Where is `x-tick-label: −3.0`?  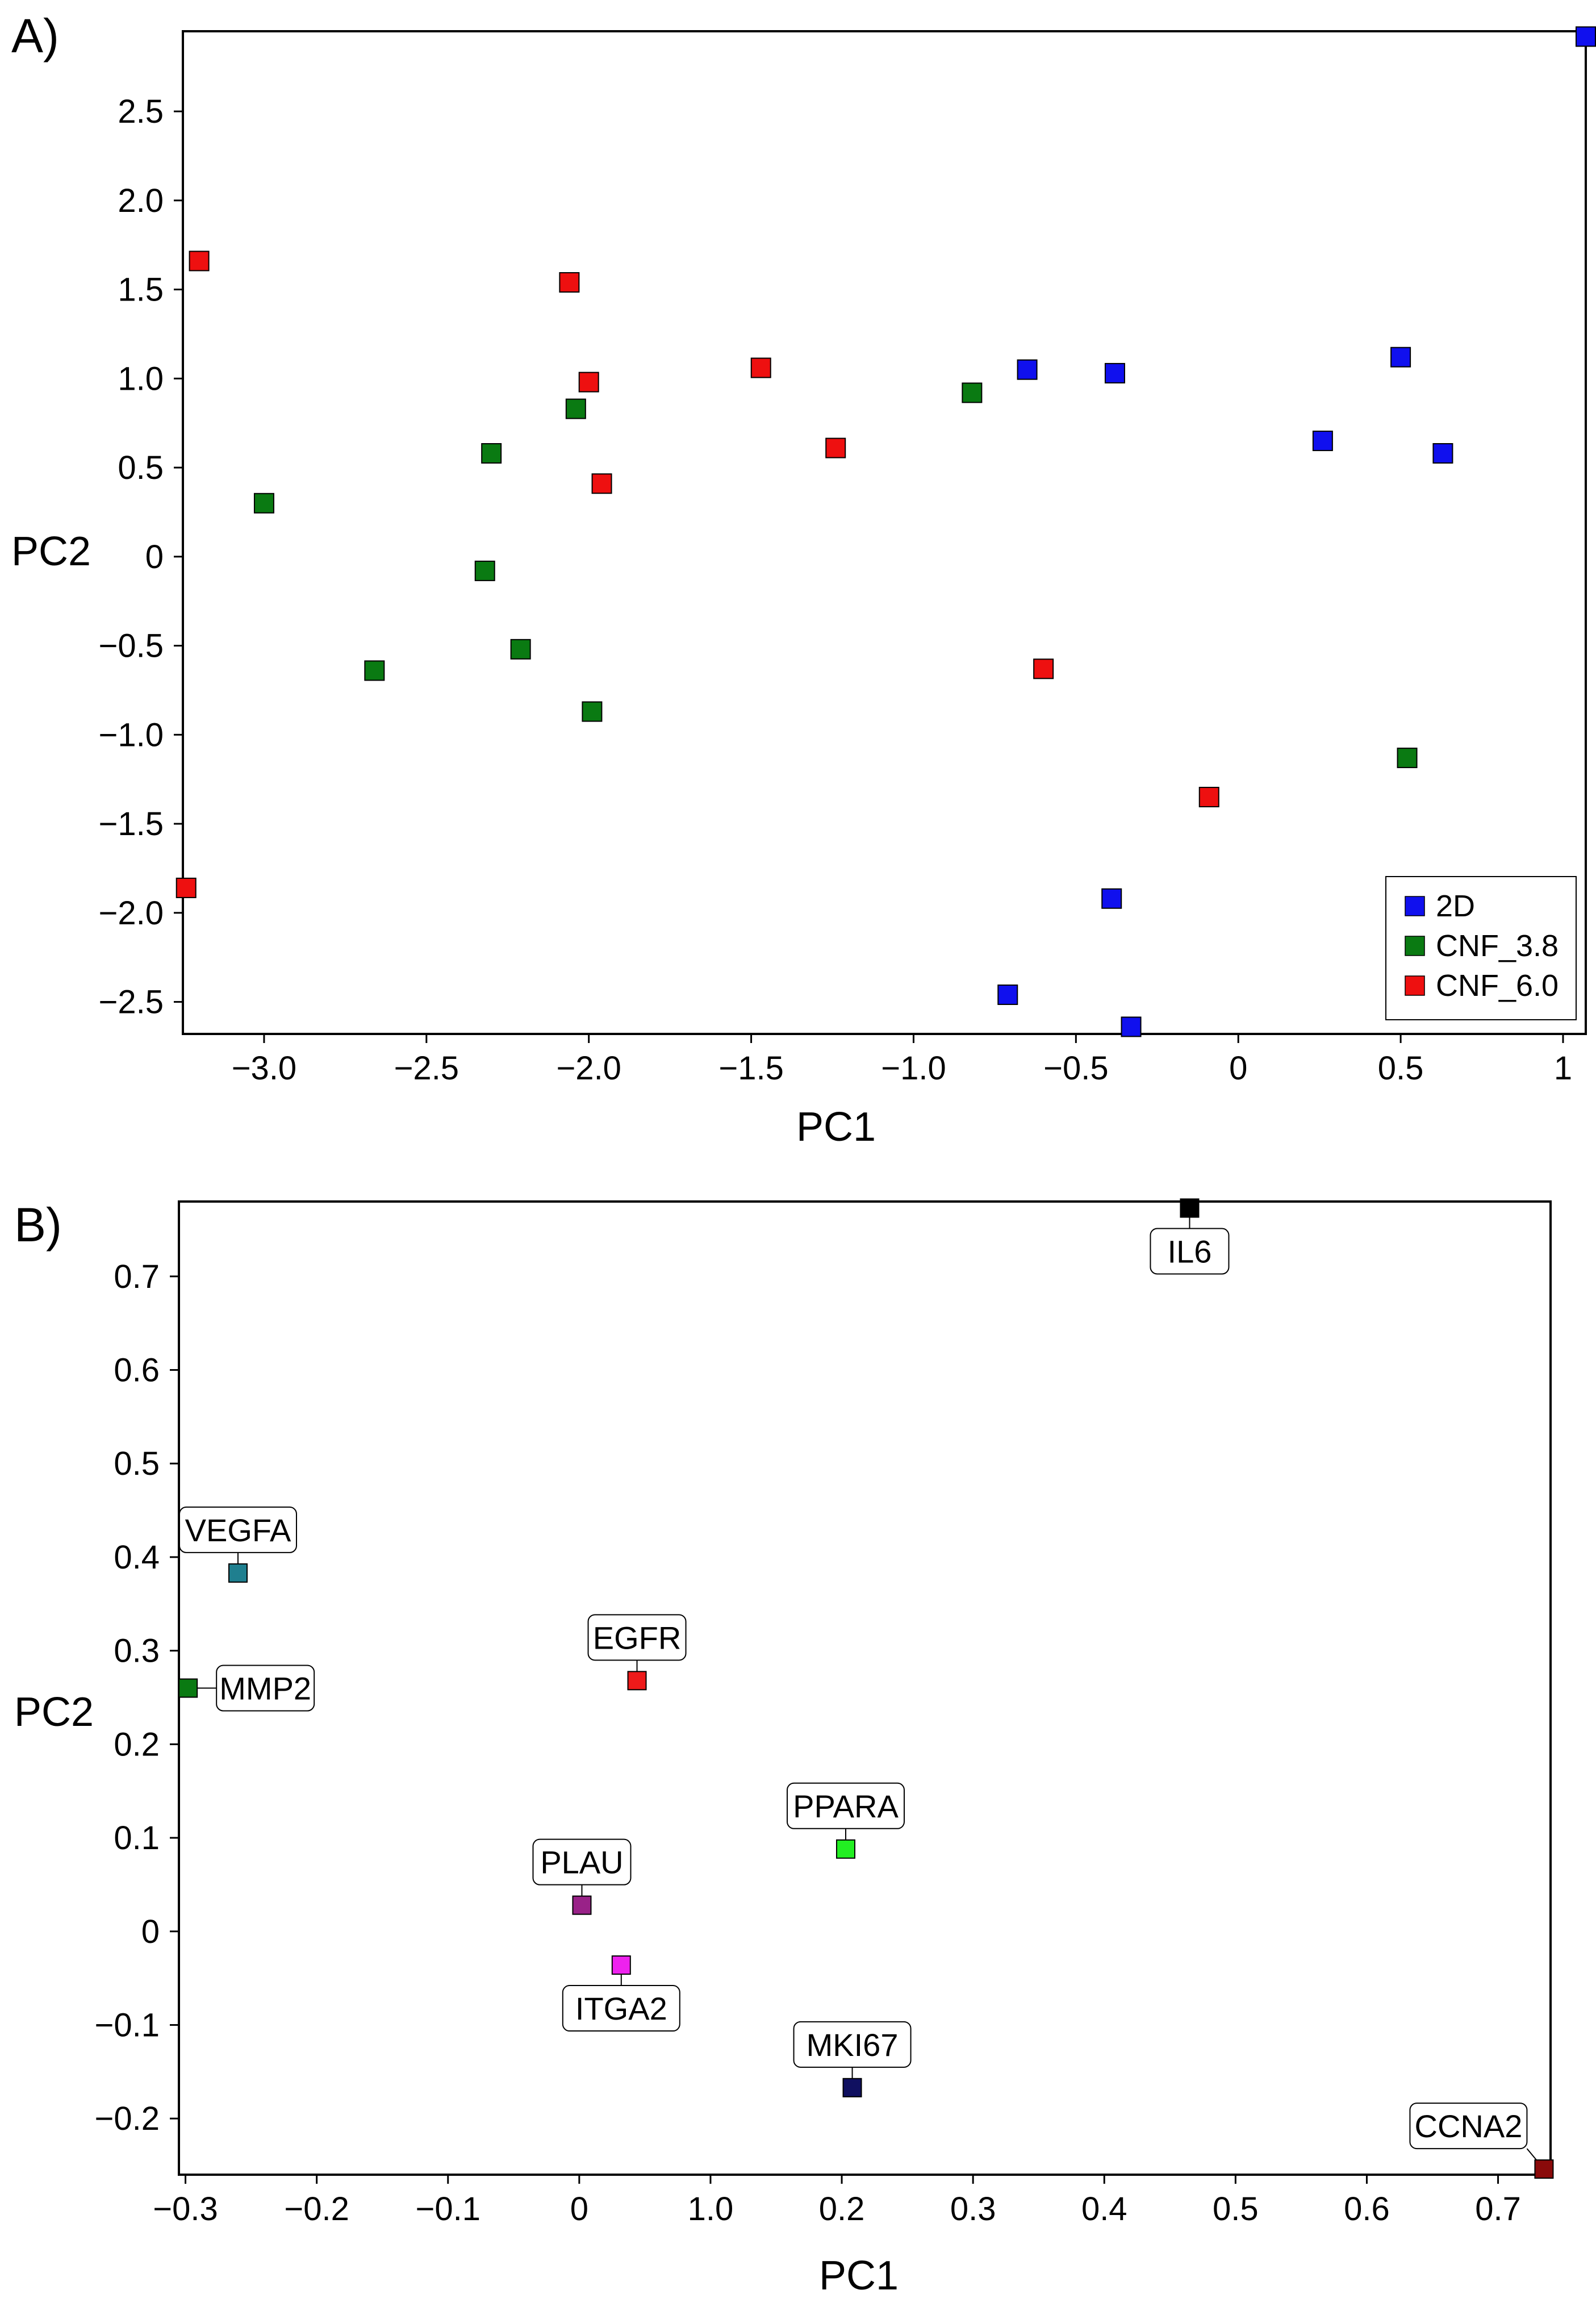
x-tick-label: −3.0 is located at coordinates (264, 1068).